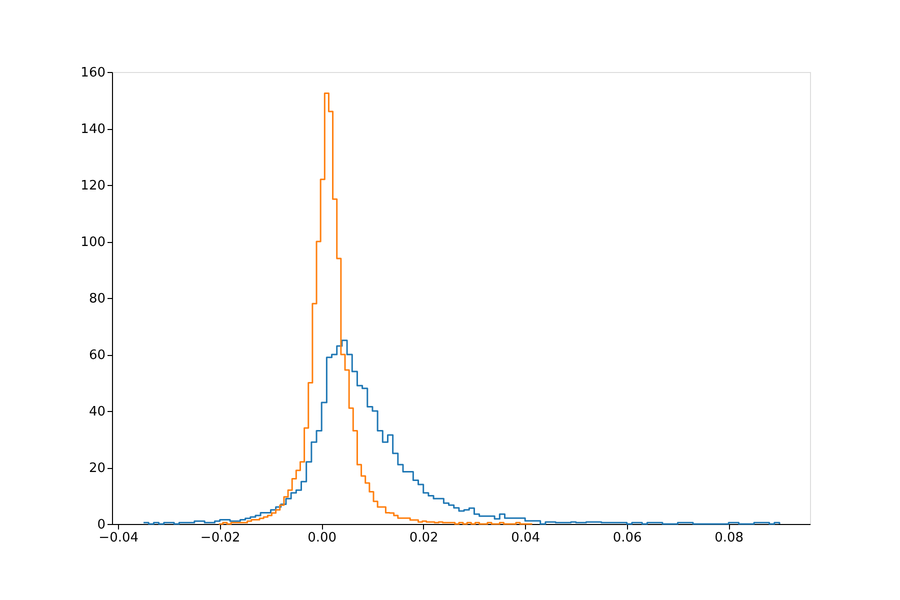 This screenshot has height=600, width=900. What do you see at coordinates (93, 186) in the screenshot?
I see `y-tick-label: 120` at bounding box center [93, 186].